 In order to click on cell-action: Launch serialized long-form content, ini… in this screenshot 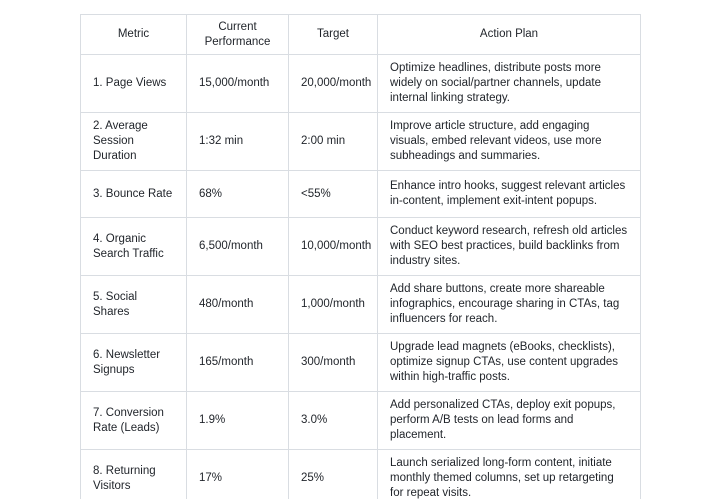, I will do `click(509, 474)`.